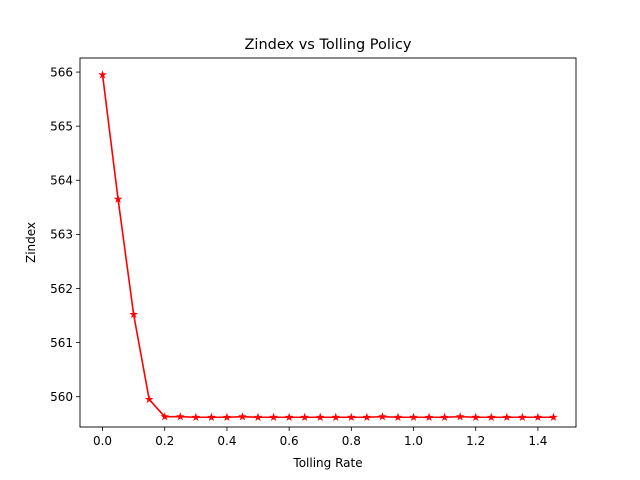  Describe the element at coordinates (226, 441) in the screenshot. I see `x-tick-label: 0.4` at that location.